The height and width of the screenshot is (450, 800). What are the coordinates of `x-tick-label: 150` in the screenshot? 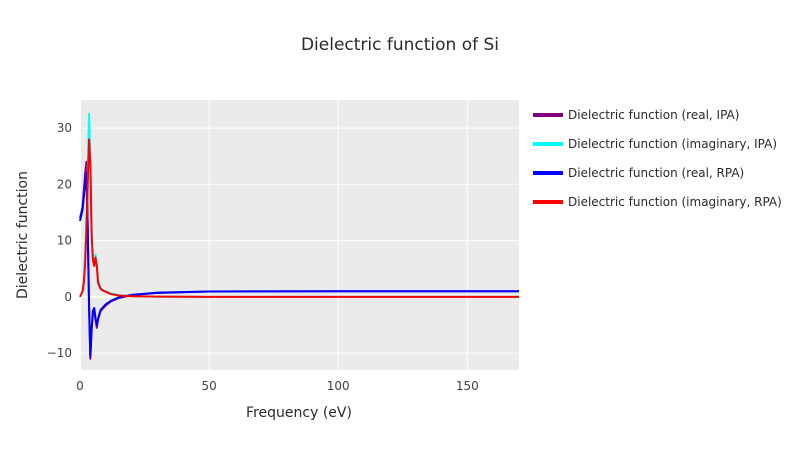 It's located at (467, 386).